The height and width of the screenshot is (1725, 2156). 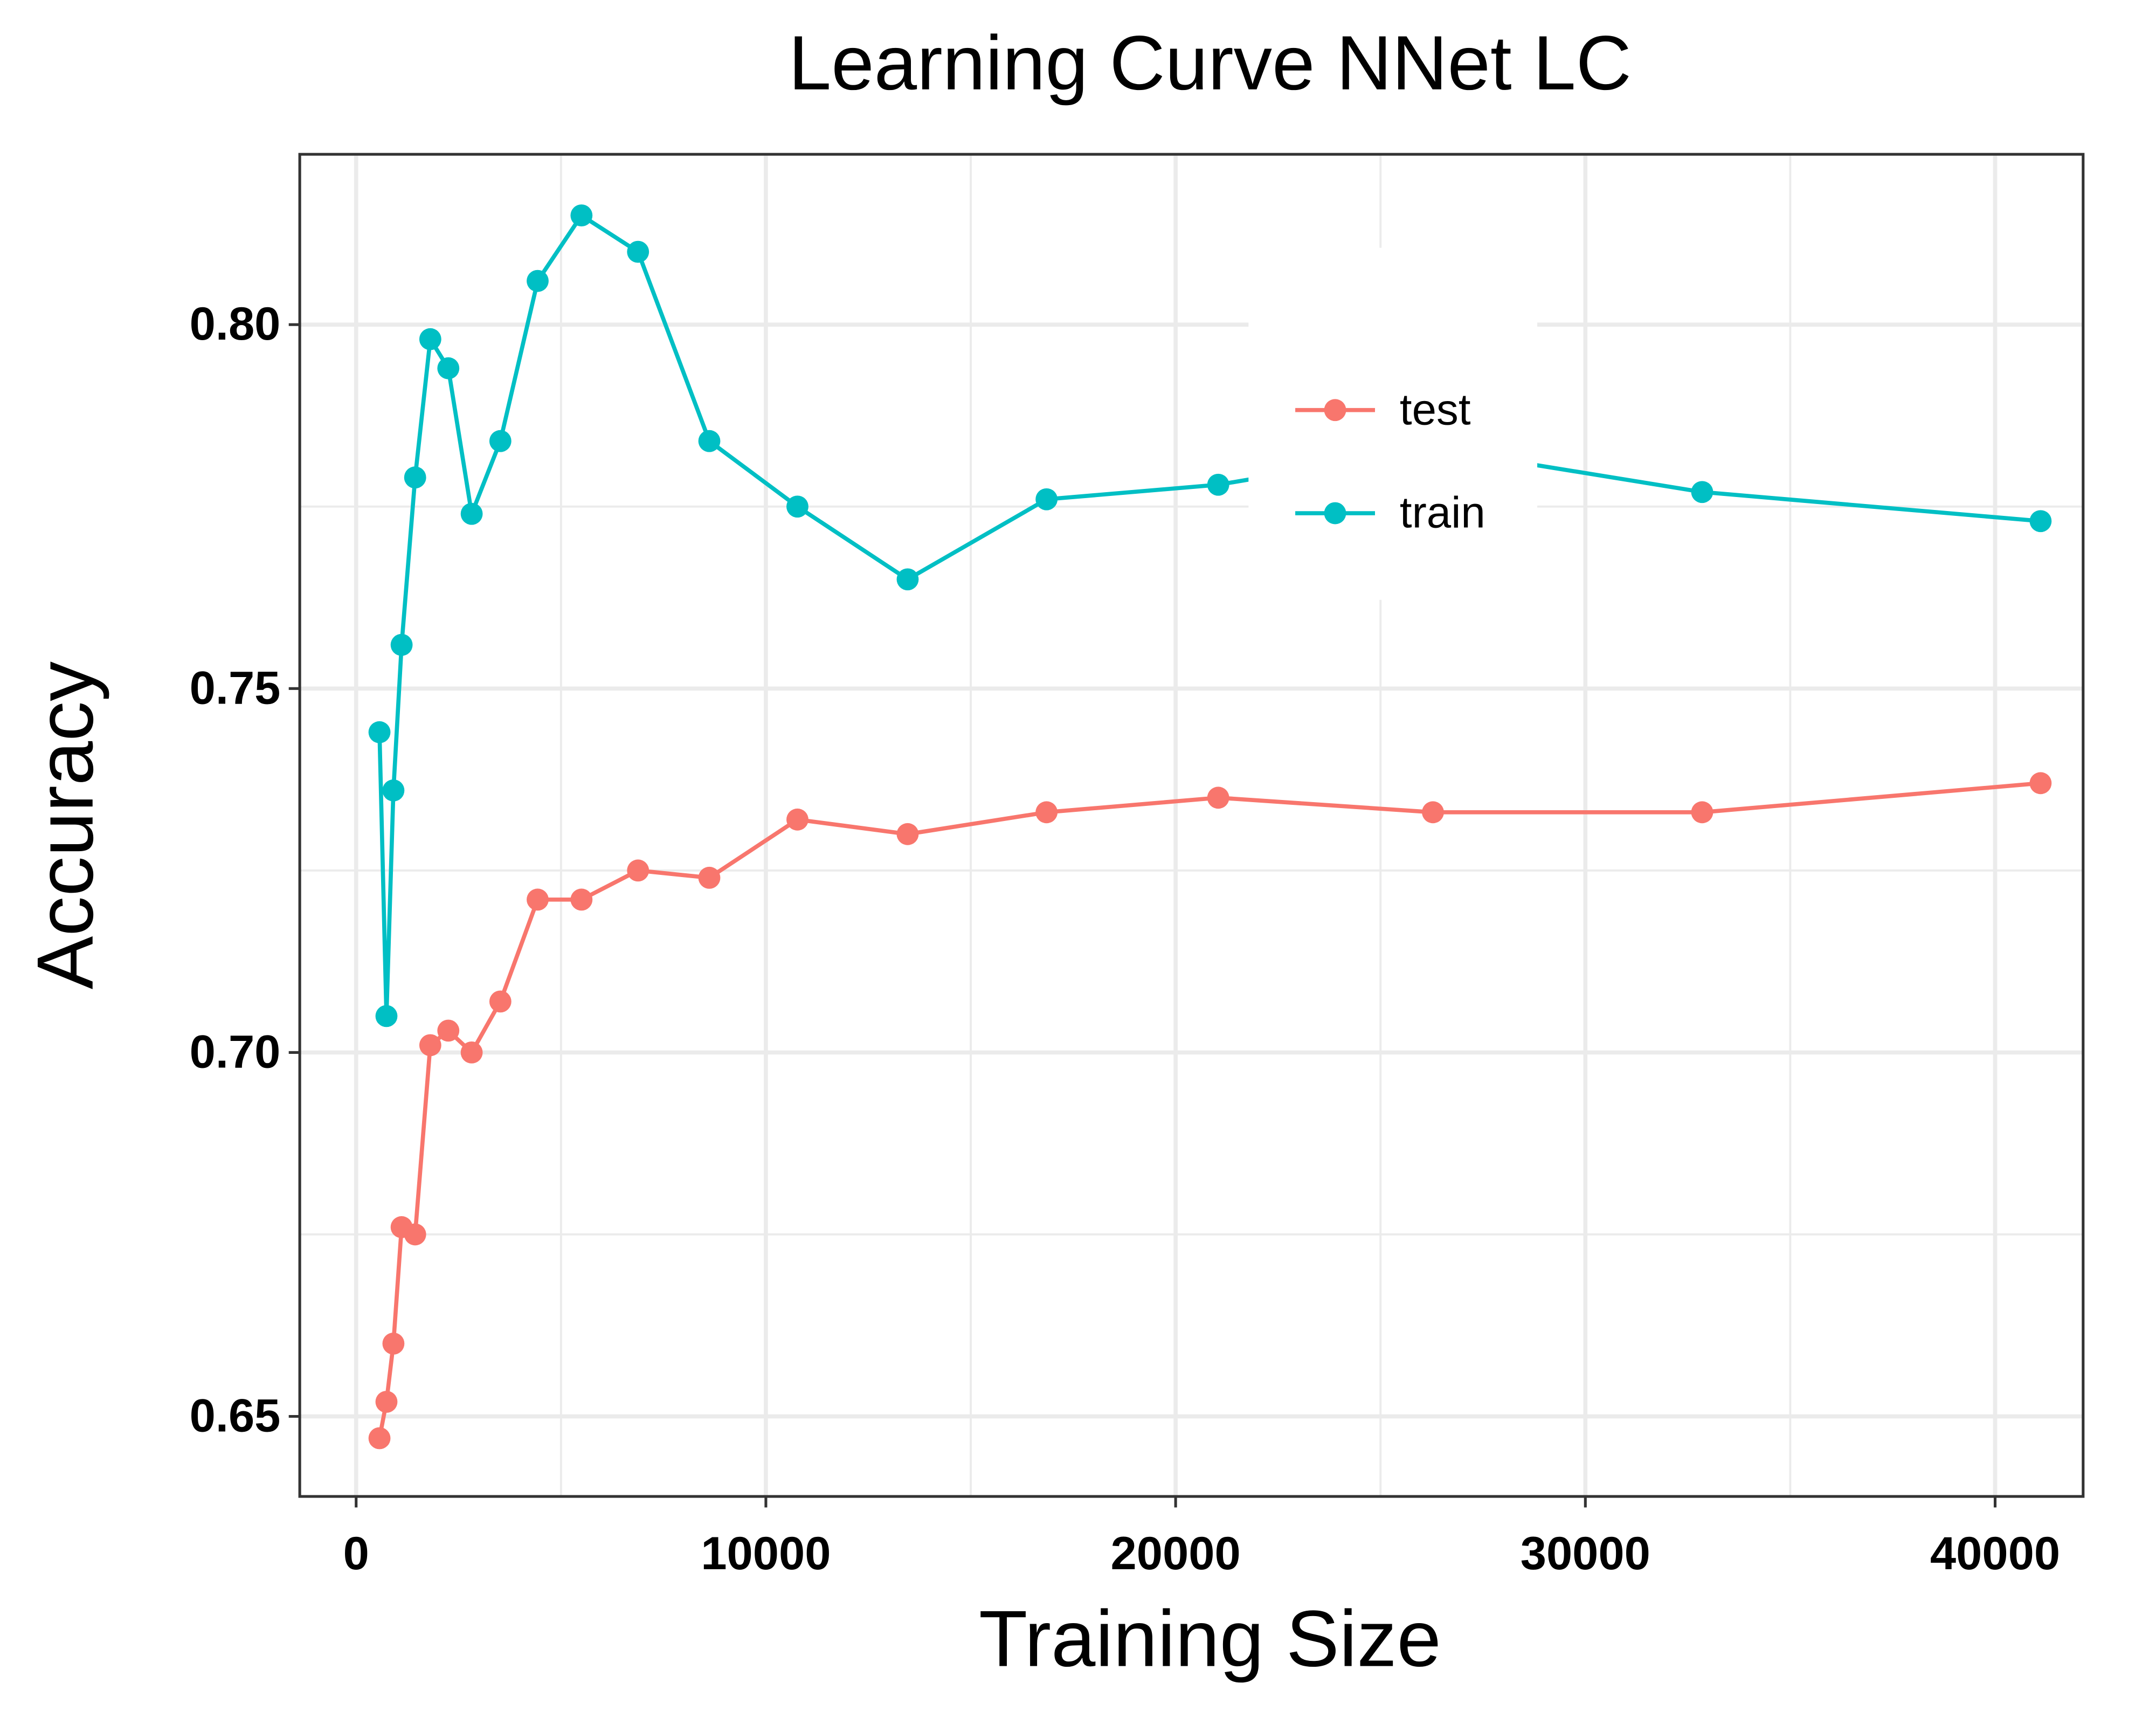 What do you see at coordinates (1435, 409) in the screenshot?
I see `legend-label: test` at bounding box center [1435, 409].